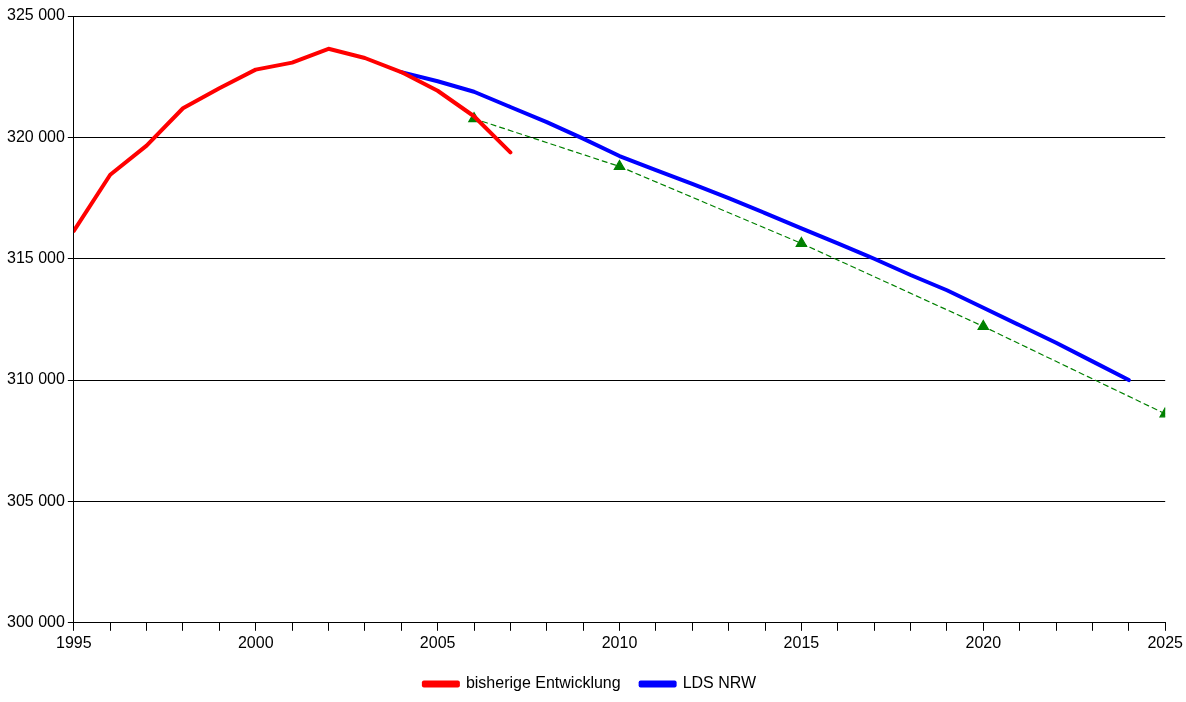  I want to click on legend-label: bisherige Entwicklung, so click(543, 683).